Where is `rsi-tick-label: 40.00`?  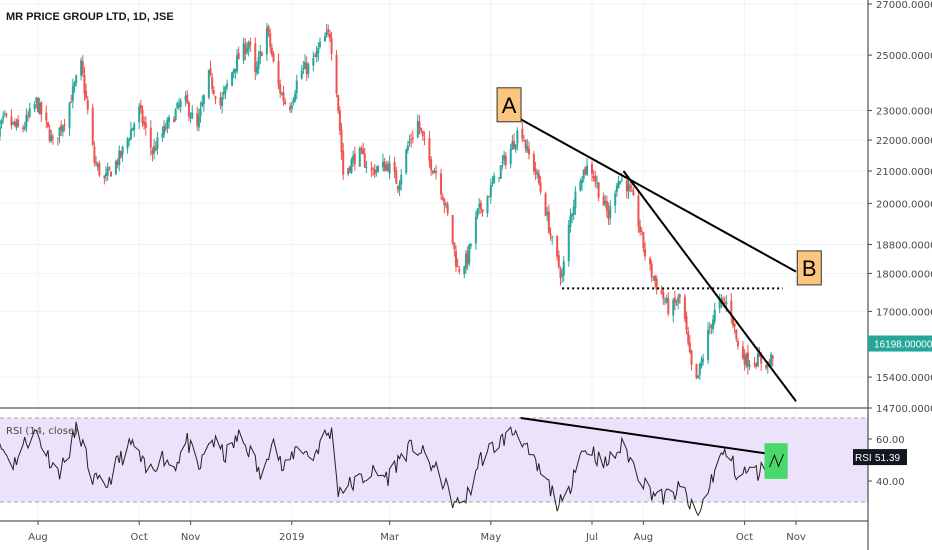
rsi-tick-label: 40.00 is located at coordinates (890, 482).